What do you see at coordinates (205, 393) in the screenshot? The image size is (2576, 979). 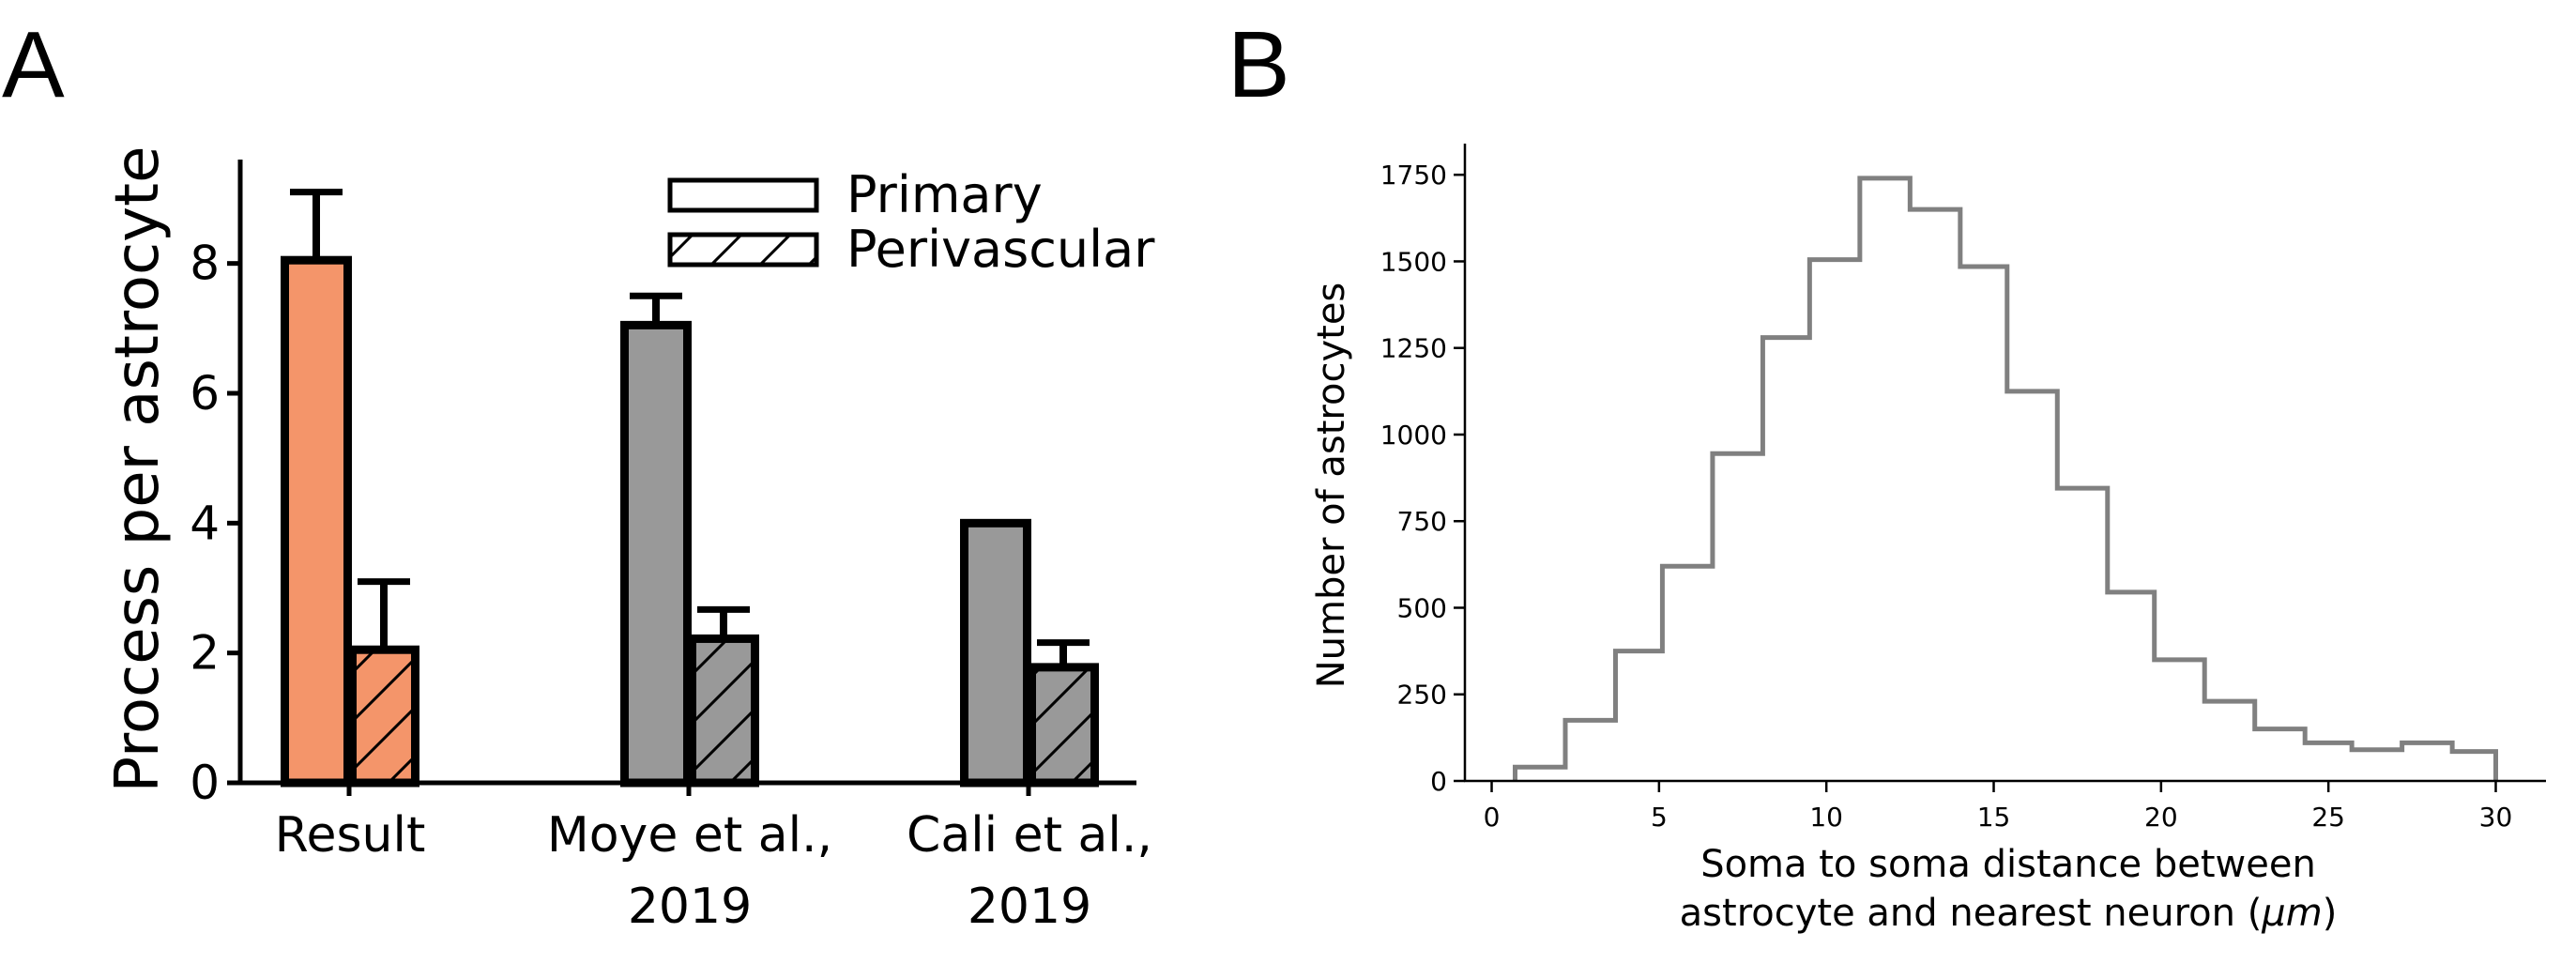 I see `y-tick-label: 6` at bounding box center [205, 393].